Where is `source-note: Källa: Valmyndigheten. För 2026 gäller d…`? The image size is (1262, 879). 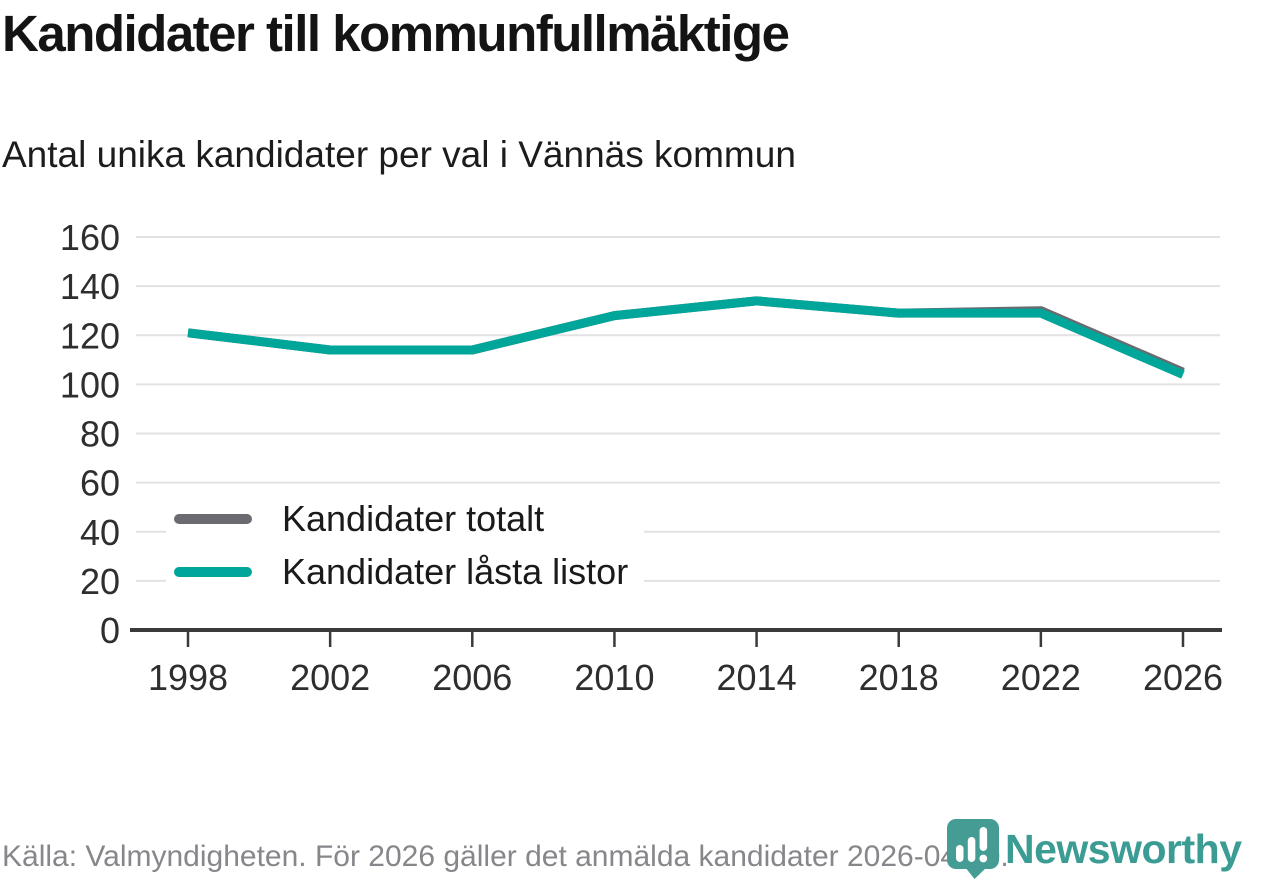
source-note: Källa: Valmyndigheten. För 2026 gäller d… is located at coordinates (505, 856).